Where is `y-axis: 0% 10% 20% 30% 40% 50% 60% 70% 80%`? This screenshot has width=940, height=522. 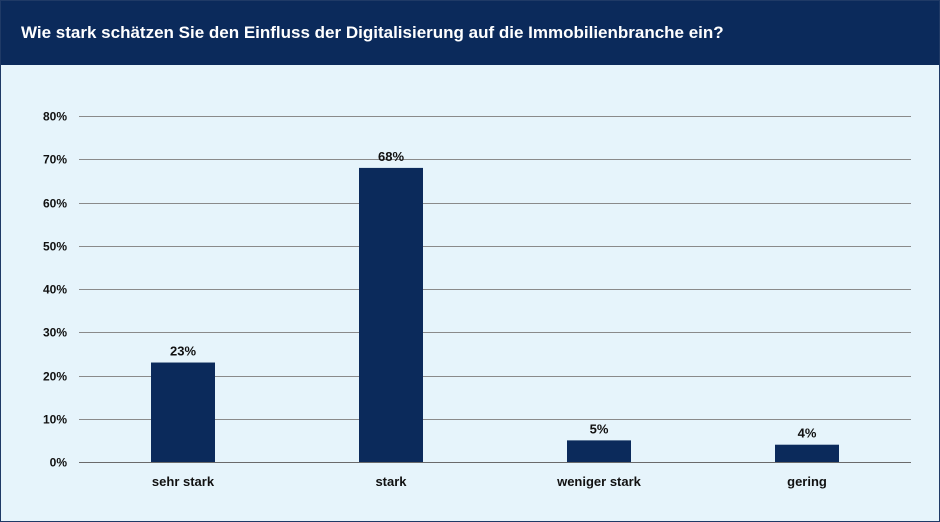 y-axis: 0% 10% 20% 30% 40% 50% 60% 70% 80% is located at coordinates (55, 290).